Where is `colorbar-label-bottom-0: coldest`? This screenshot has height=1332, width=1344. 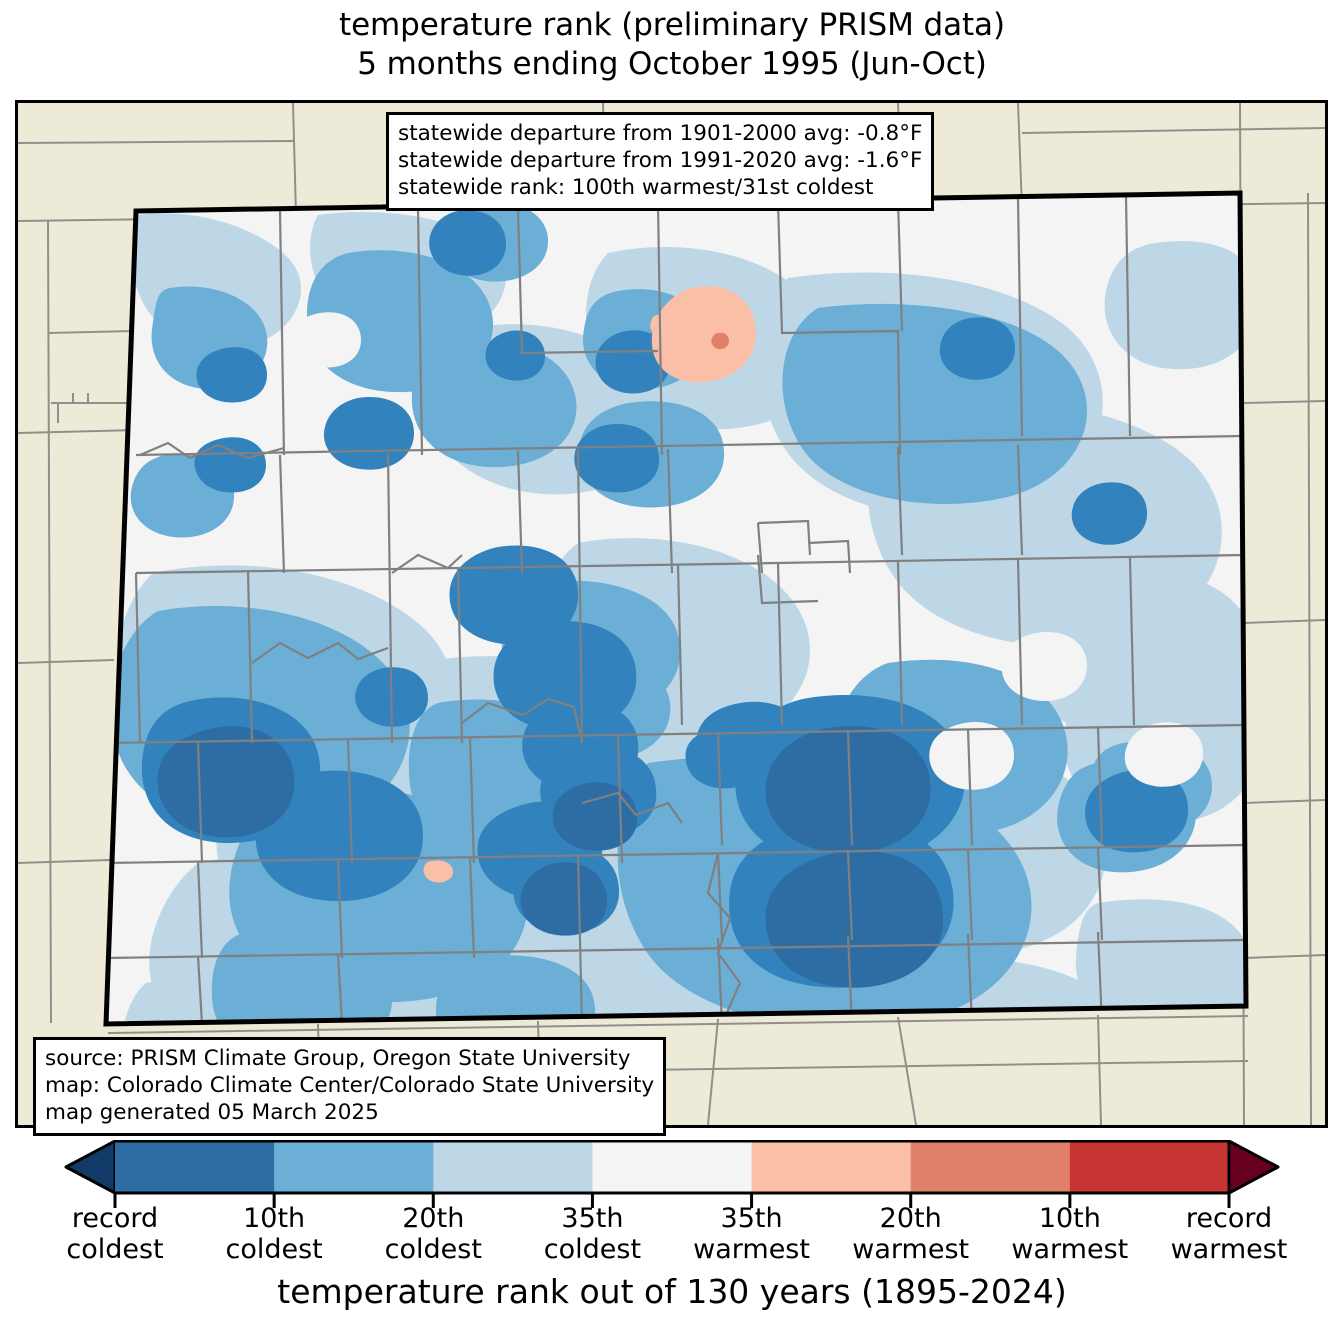
colorbar-label-bottom-0: coldest is located at coordinates (115, 1249).